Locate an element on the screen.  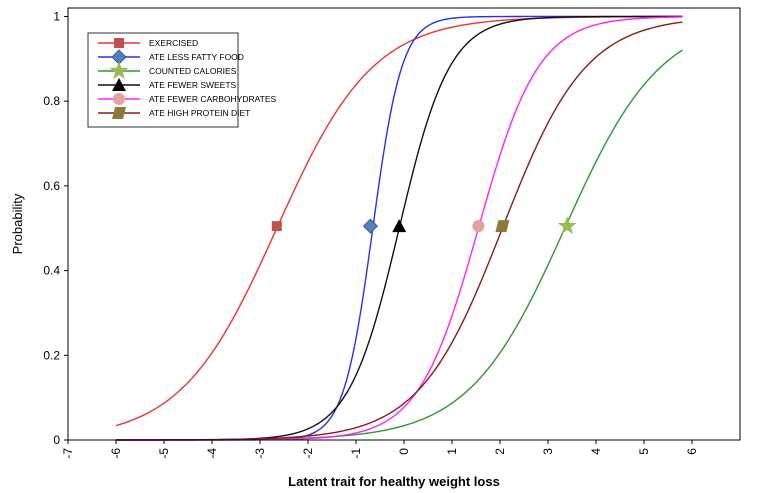
marker-ate-fewer-sweets is located at coordinates (399, 226).